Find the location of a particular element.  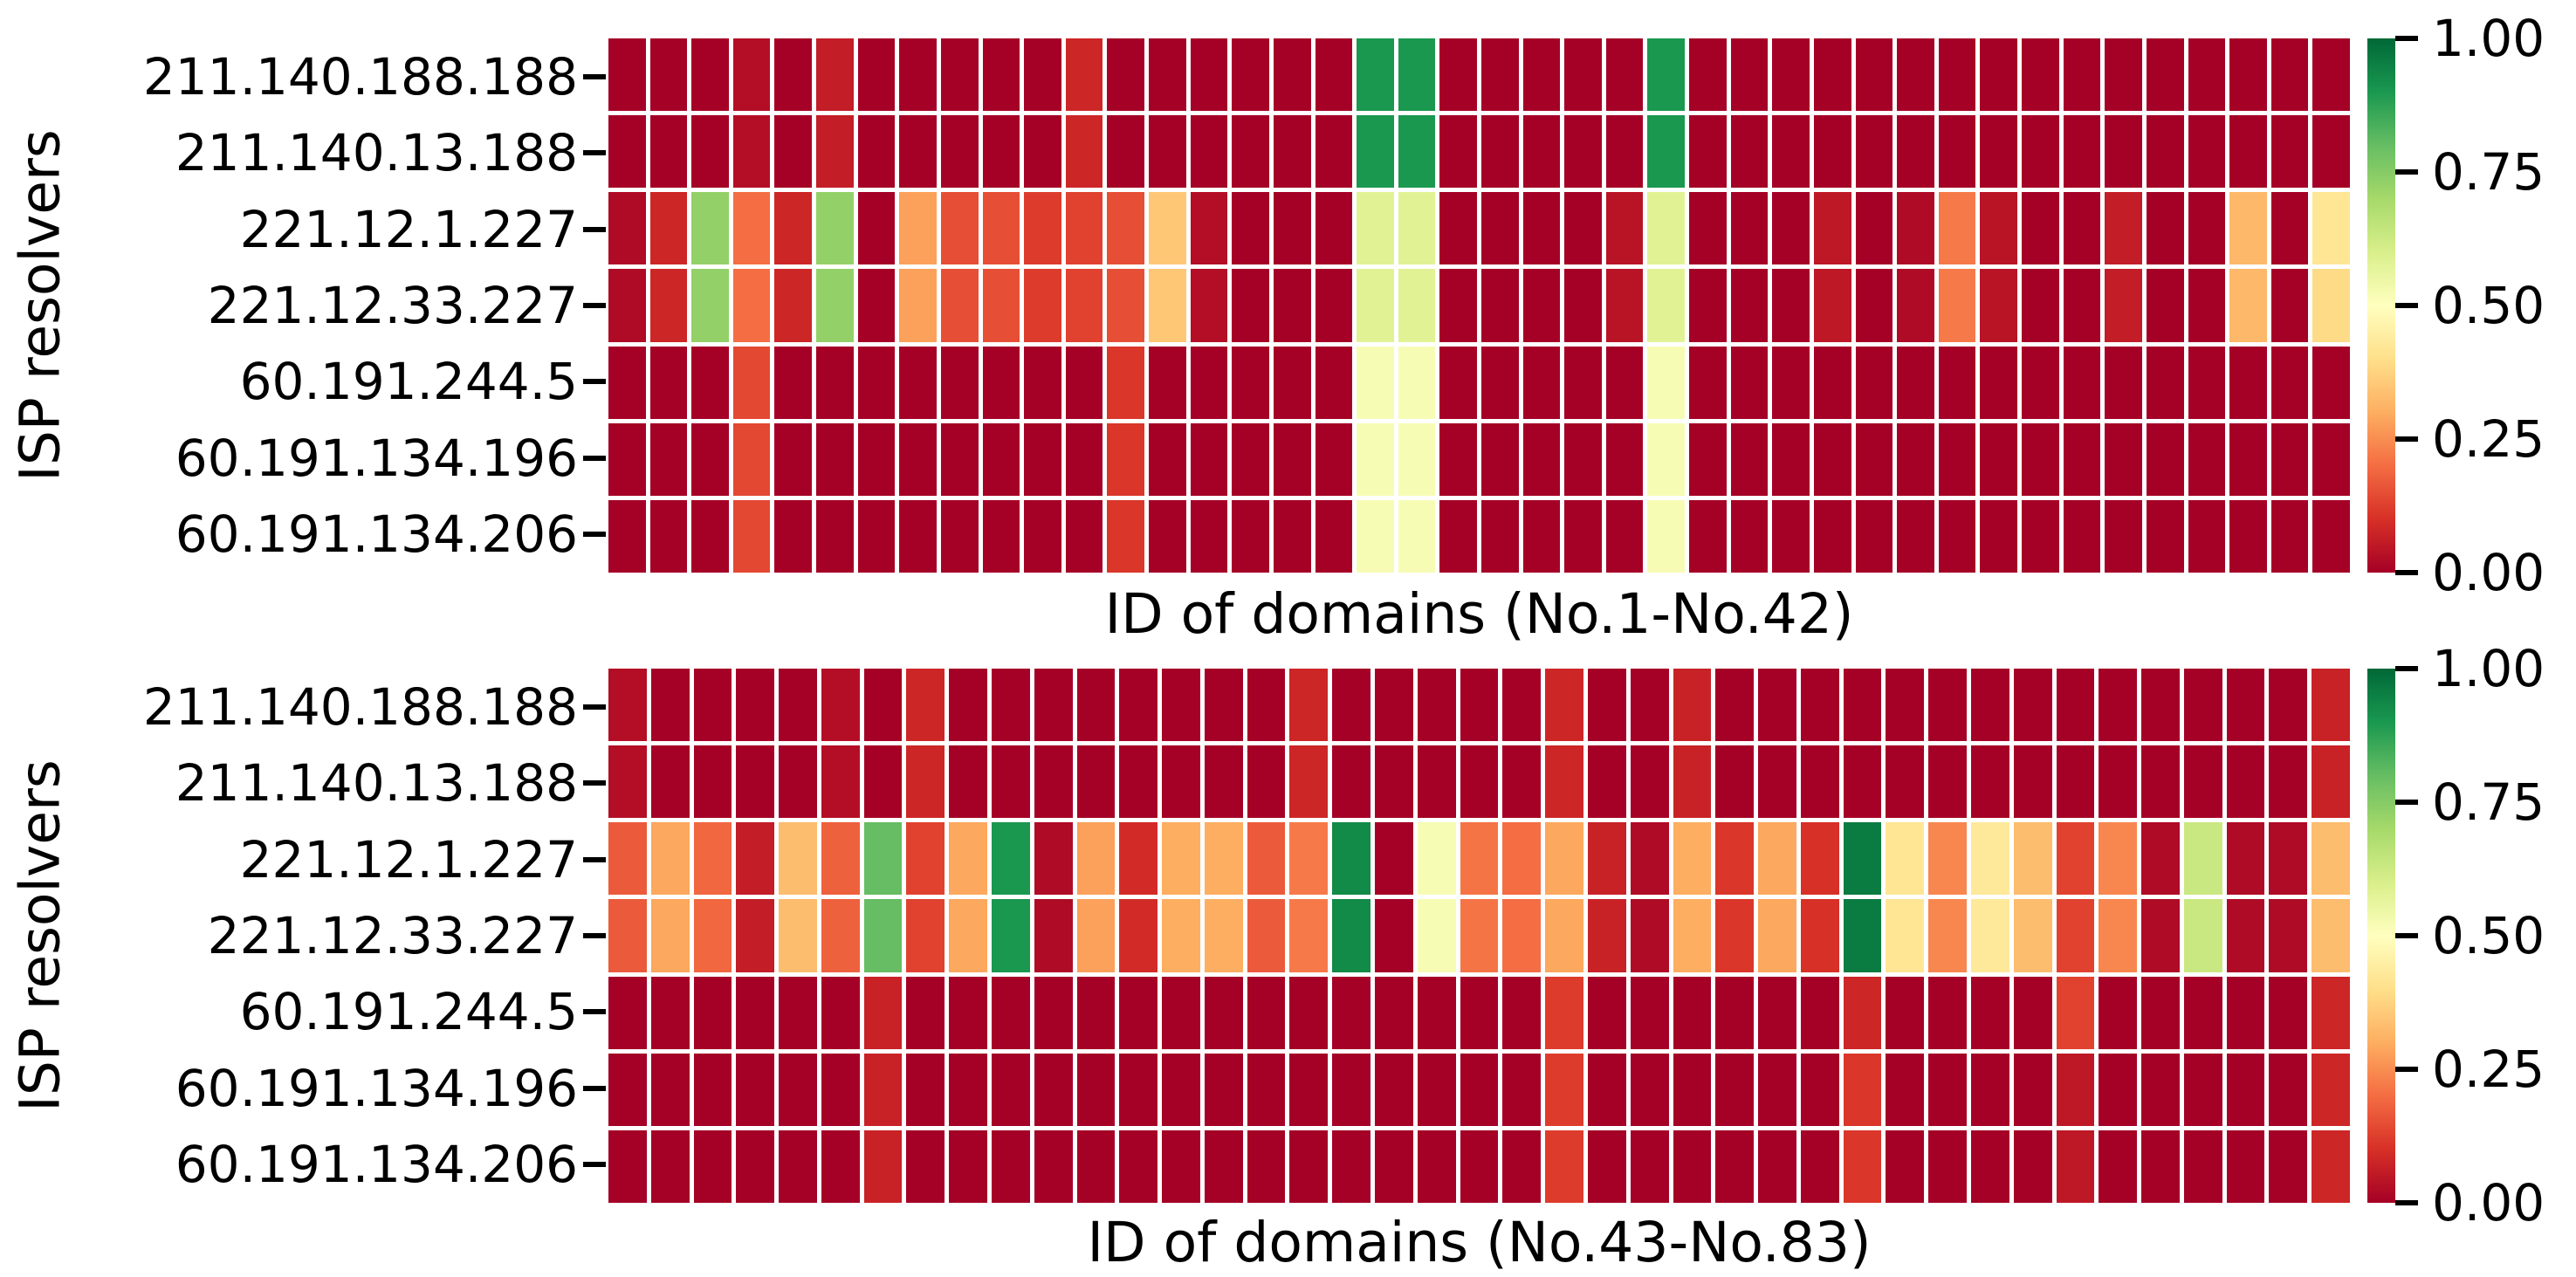

colorbar is located at coordinates (2381, 936).